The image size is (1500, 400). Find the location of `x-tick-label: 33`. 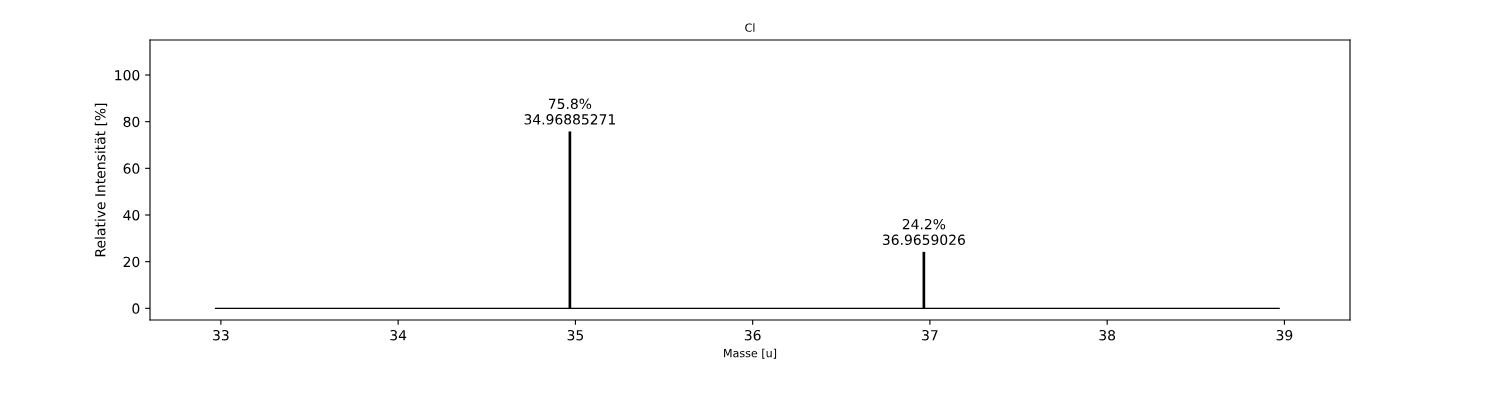

x-tick-label: 33 is located at coordinates (221, 335).